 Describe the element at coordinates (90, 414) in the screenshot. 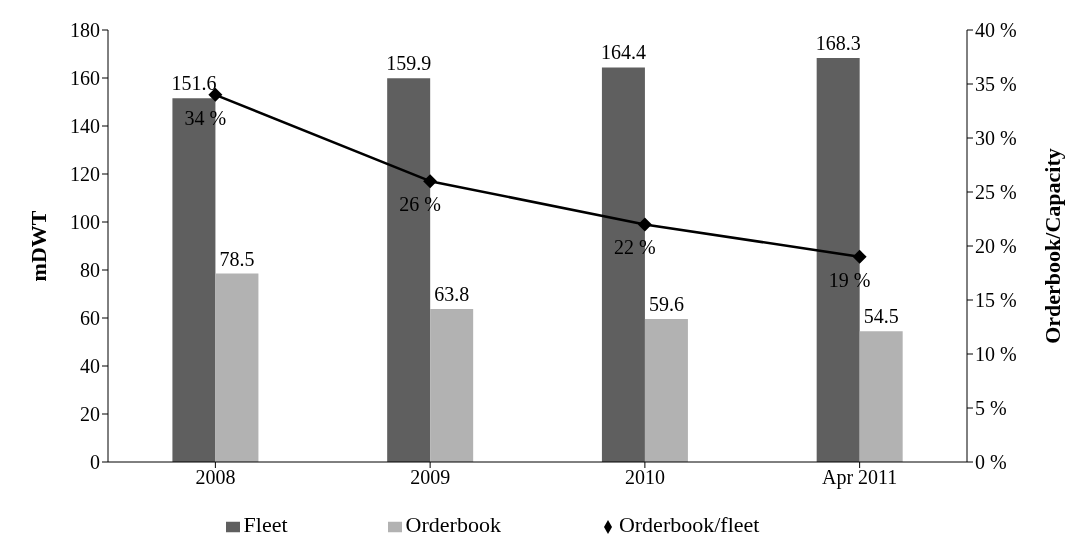

I see `y-tick-label: 20` at that location.